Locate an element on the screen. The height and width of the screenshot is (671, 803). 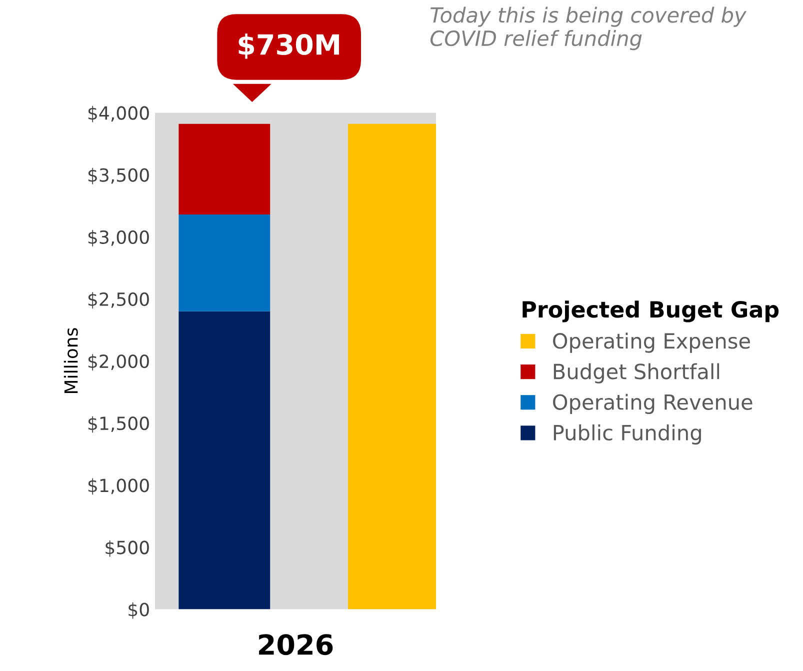
text: Today this is being covered by COVID relief funding is located at coordinates (588, 28).